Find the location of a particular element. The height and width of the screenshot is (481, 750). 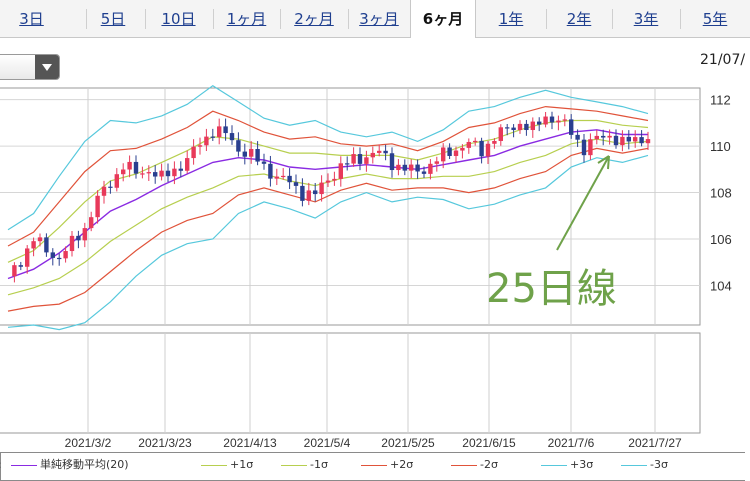

x-tick-label: 2021/5/4 is located at coordinates (327, 443).